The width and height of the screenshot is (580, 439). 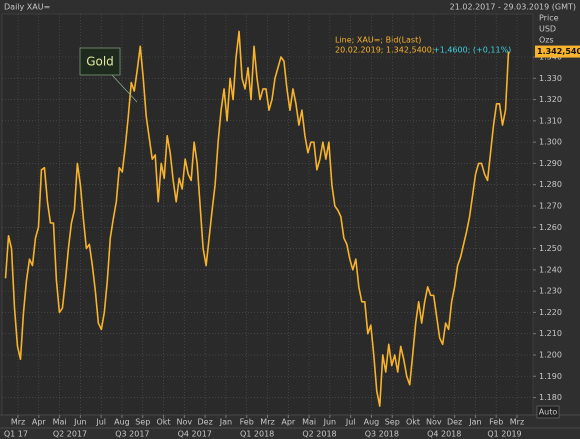 What do you see at coordinates (550, 354) in the screenshot?
I see `y-tick-label: 1.200` at bounding box center [550, 354].